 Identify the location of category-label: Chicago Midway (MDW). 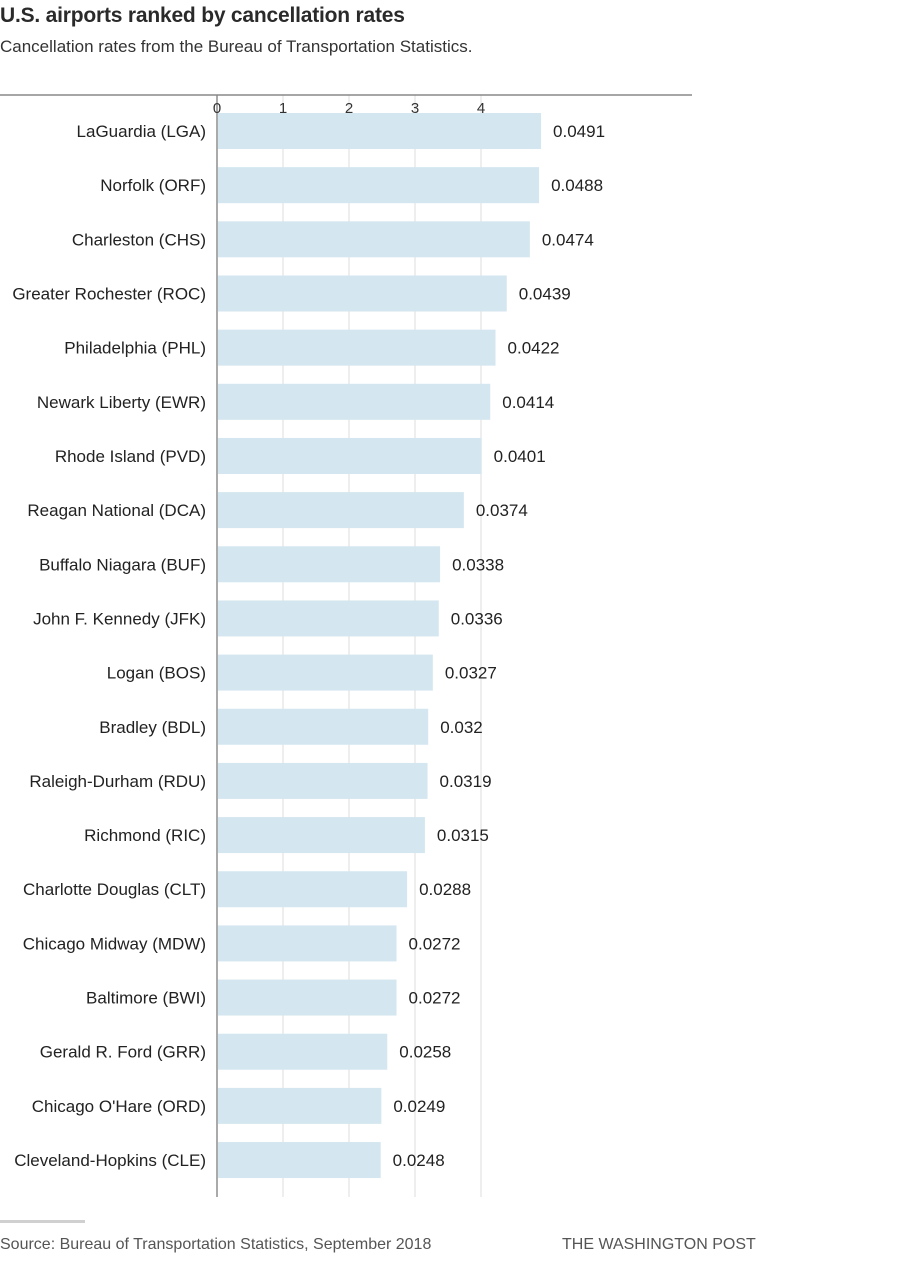
(114, 943).